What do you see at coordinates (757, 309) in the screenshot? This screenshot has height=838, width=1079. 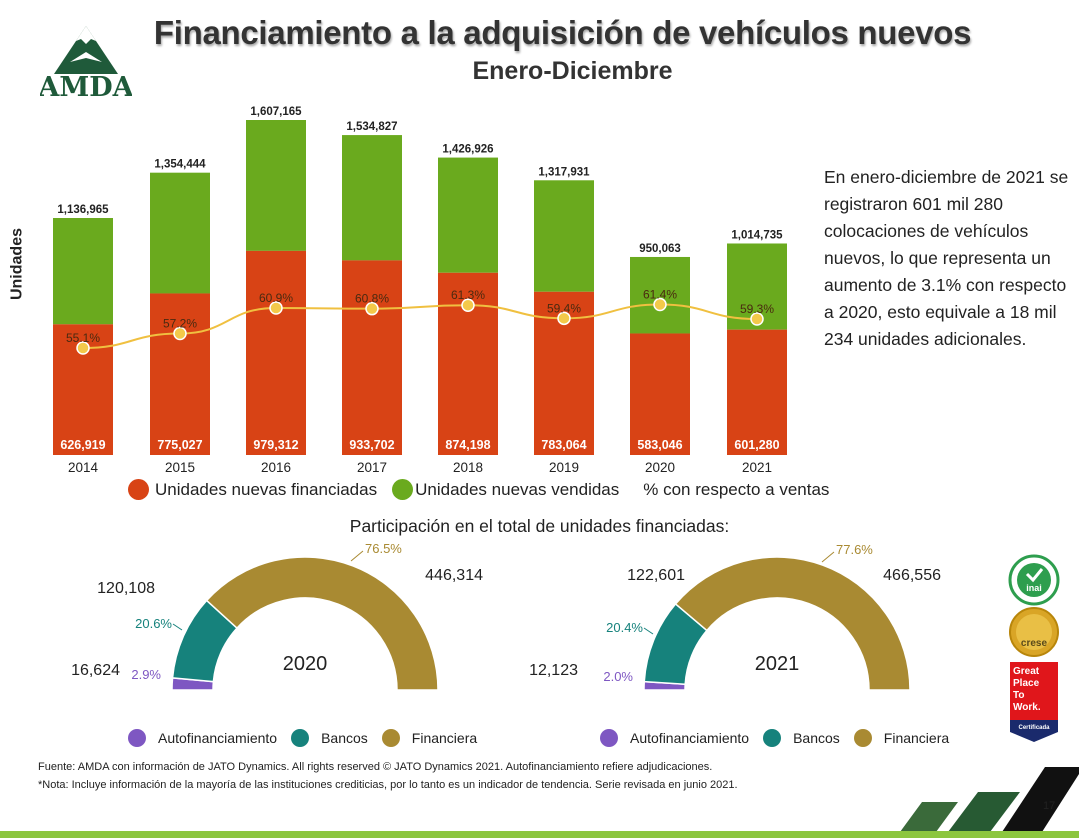 I see `percent-label-2021: 59.3%` at bounding box center [757, 309].